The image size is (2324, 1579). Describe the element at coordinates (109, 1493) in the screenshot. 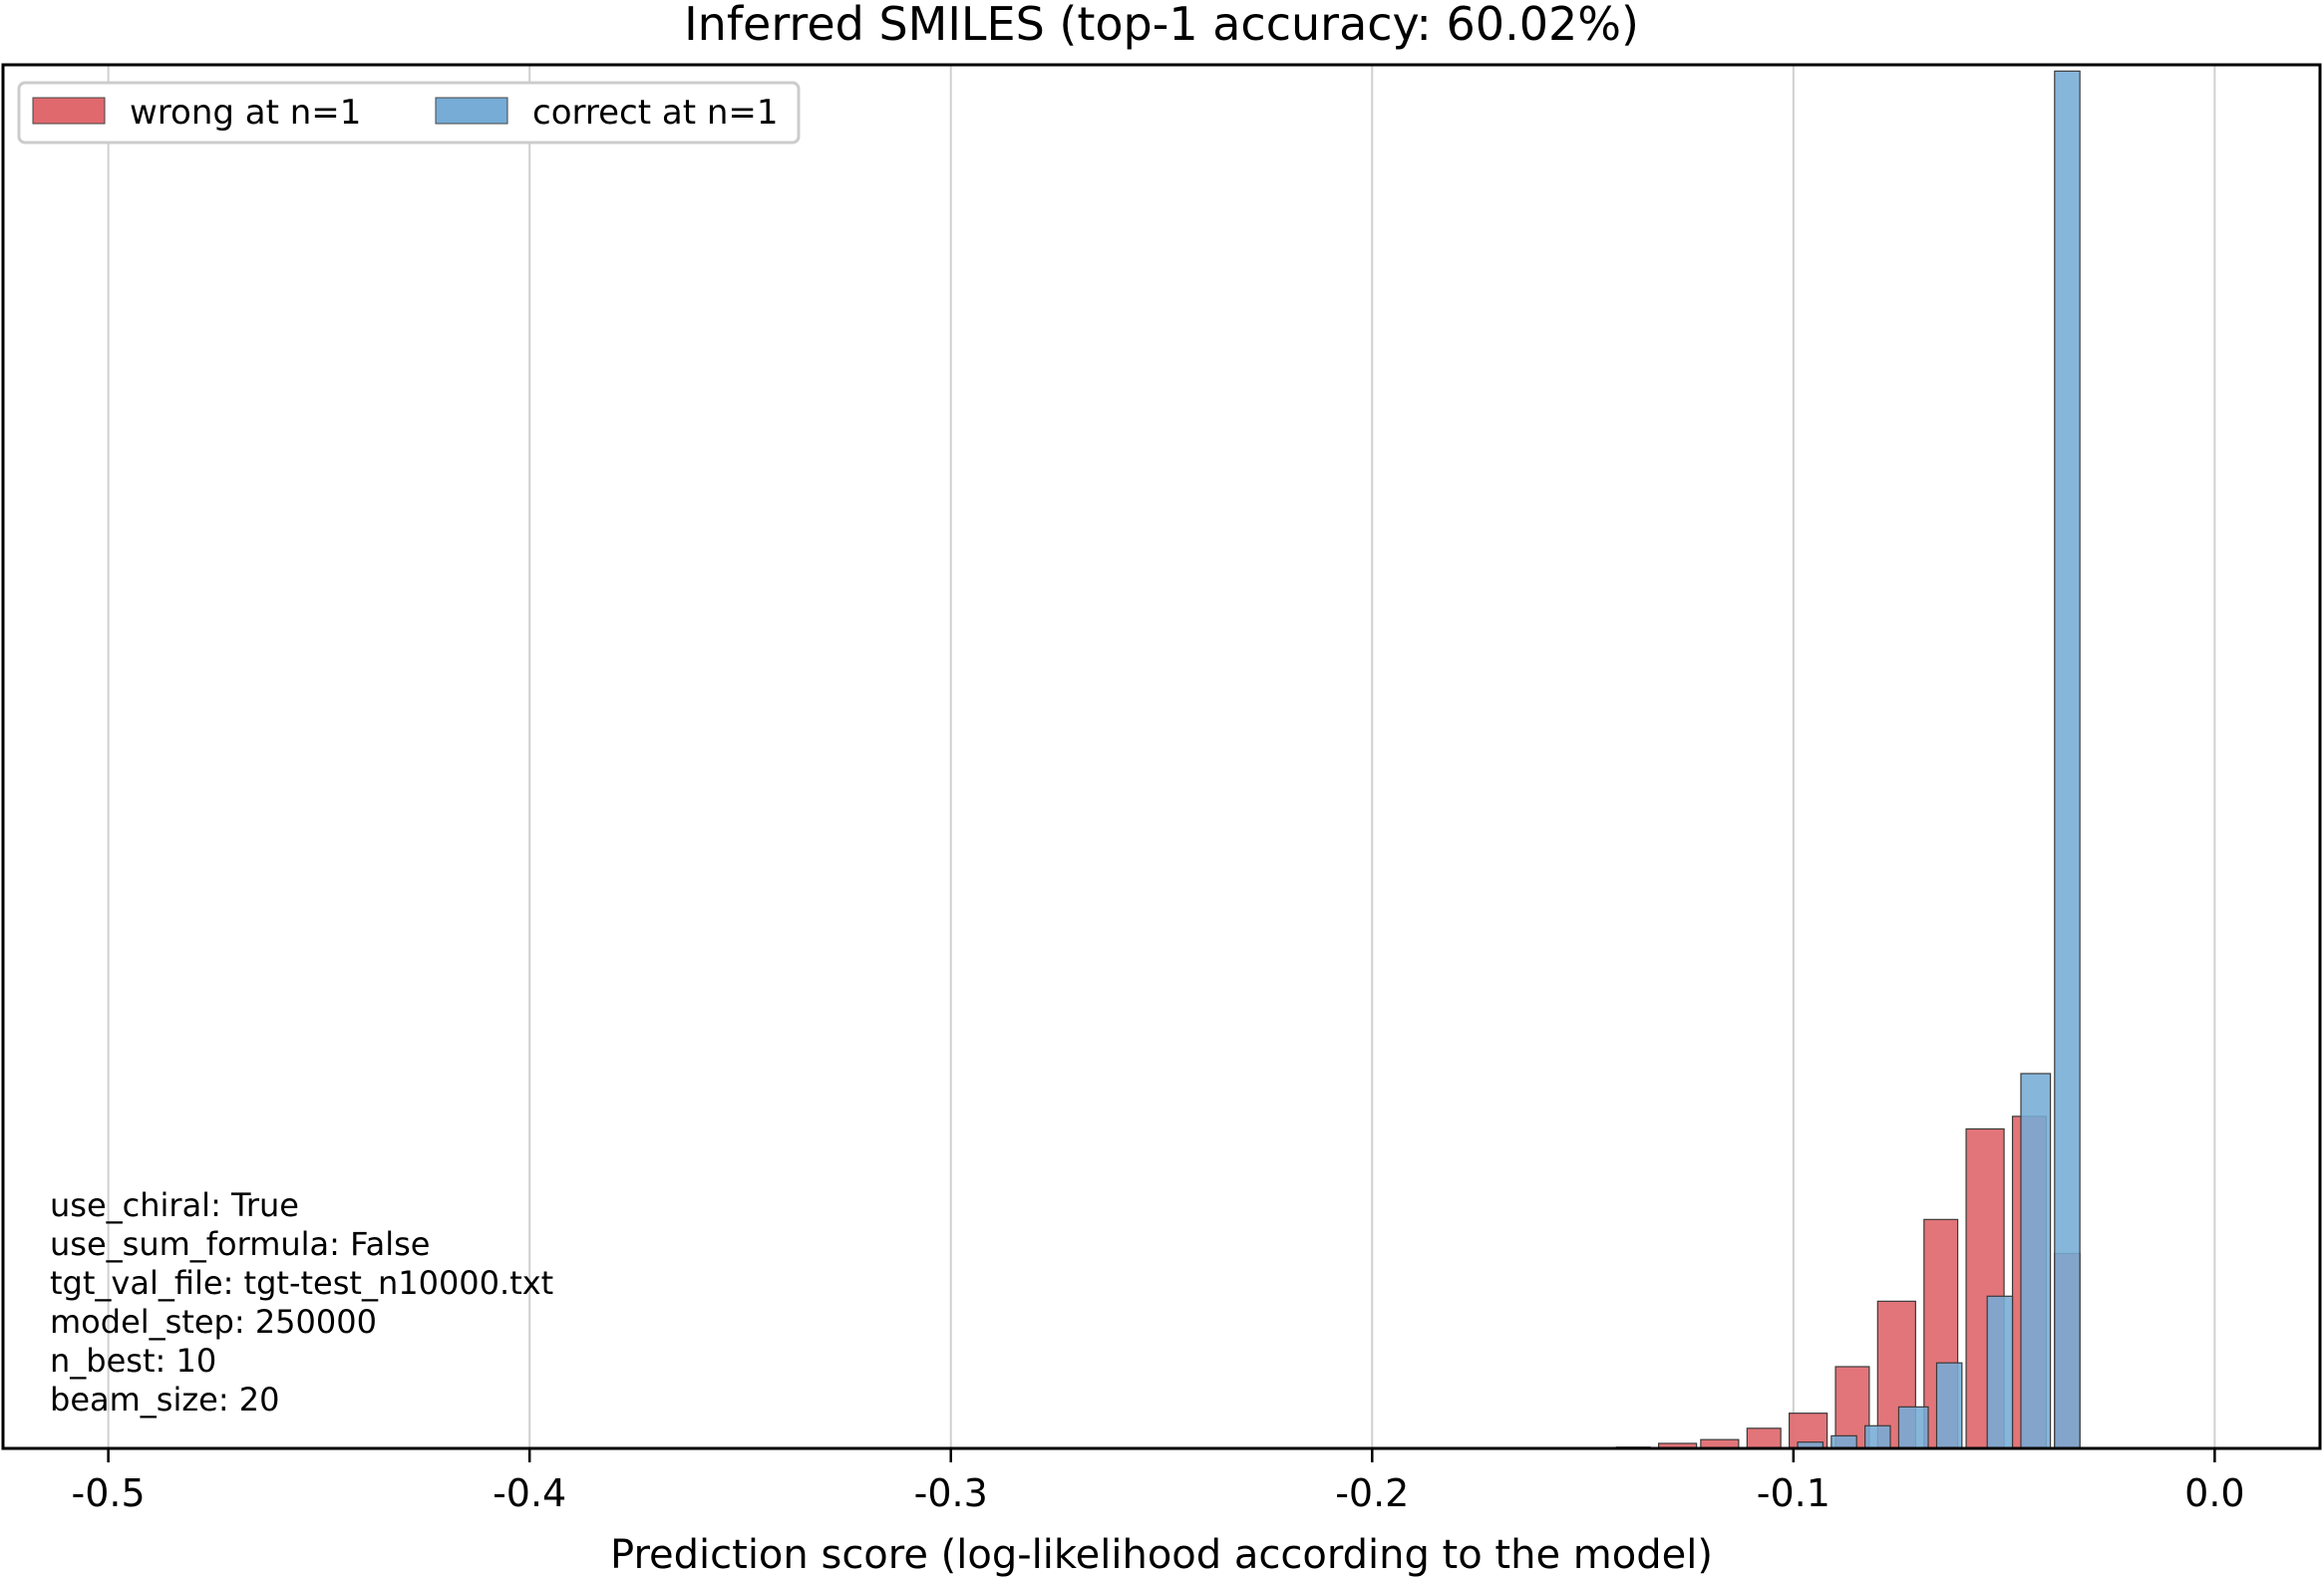

I see `x-tick-label: -0.5` at that location.